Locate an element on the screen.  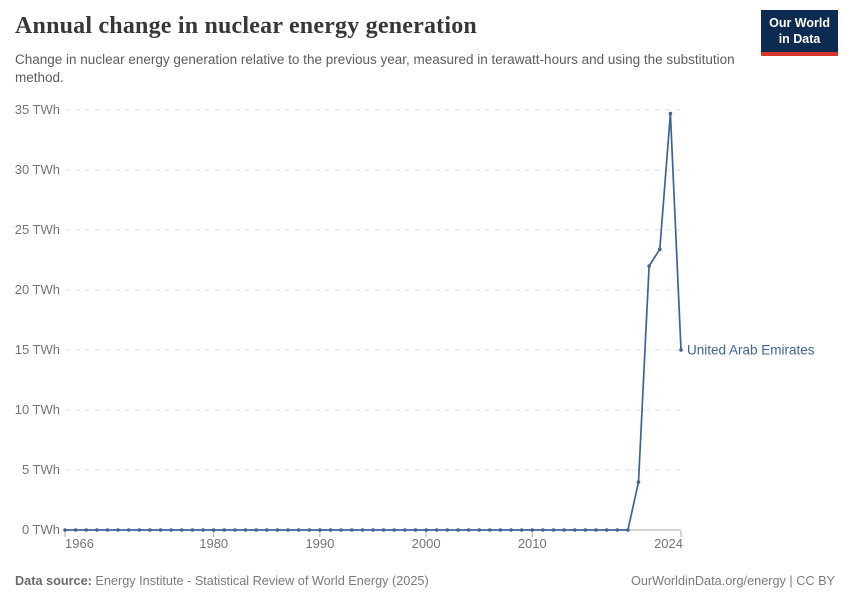
owid-logo: Our World in Data is located at coordinates (799, 33).